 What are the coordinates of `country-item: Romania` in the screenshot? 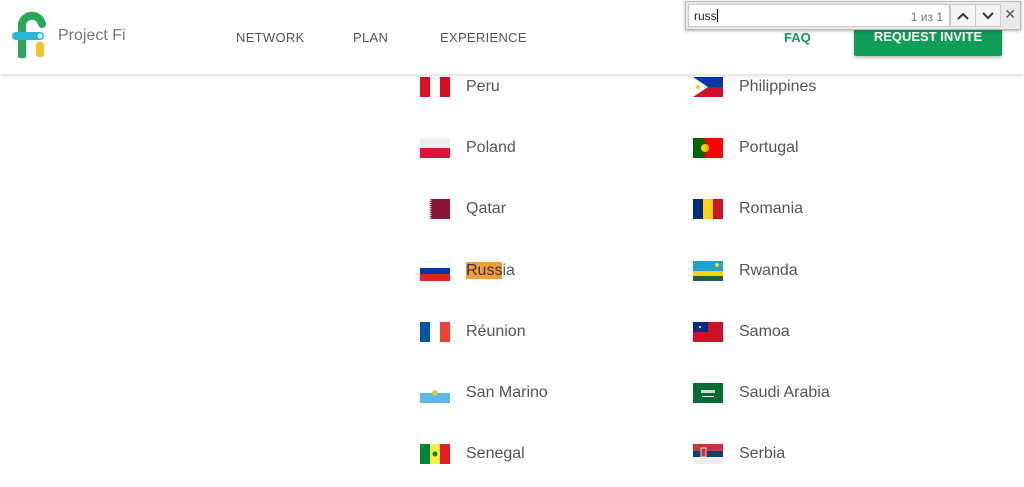 It's located at (748, 209).